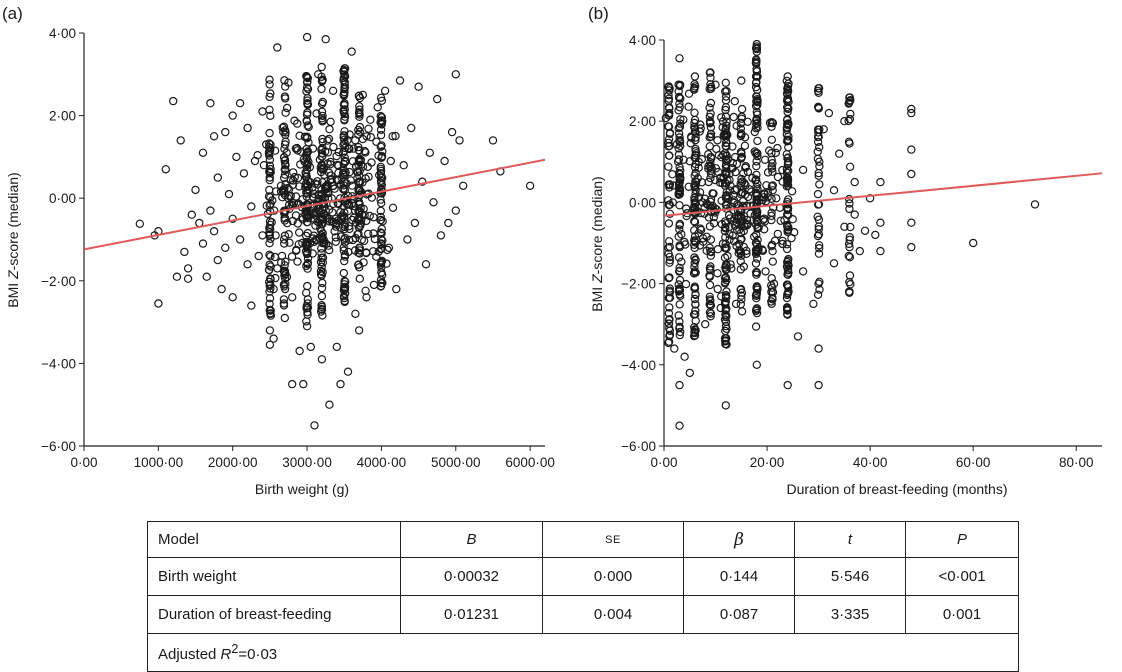 The width and height of the screenshot is (1122, 672). Describe the element at coordinates (235, 649) in the screenshot. I see `adjusted-r2-exponent: 2` at that location.